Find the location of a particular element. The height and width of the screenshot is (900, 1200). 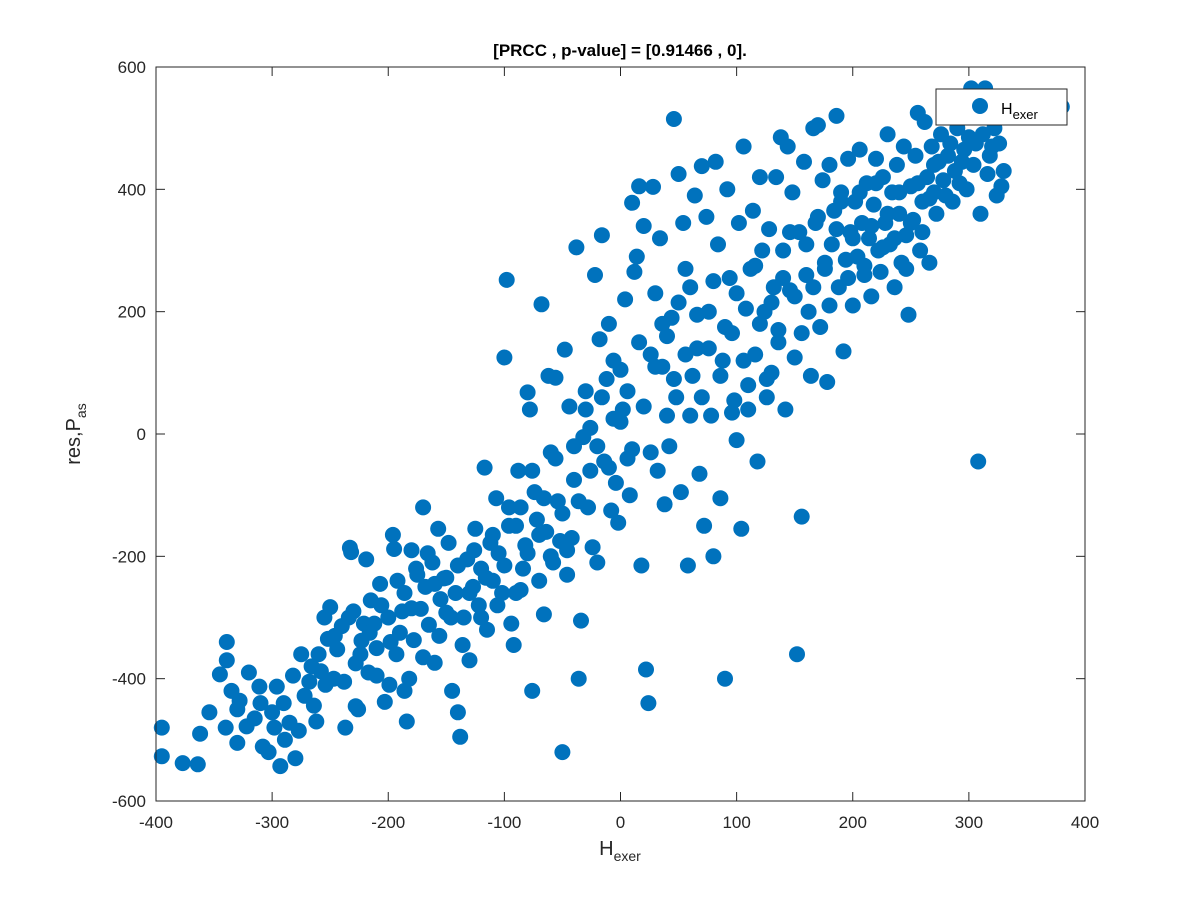

legend: Hexer is located at coordinates (1001, 107).